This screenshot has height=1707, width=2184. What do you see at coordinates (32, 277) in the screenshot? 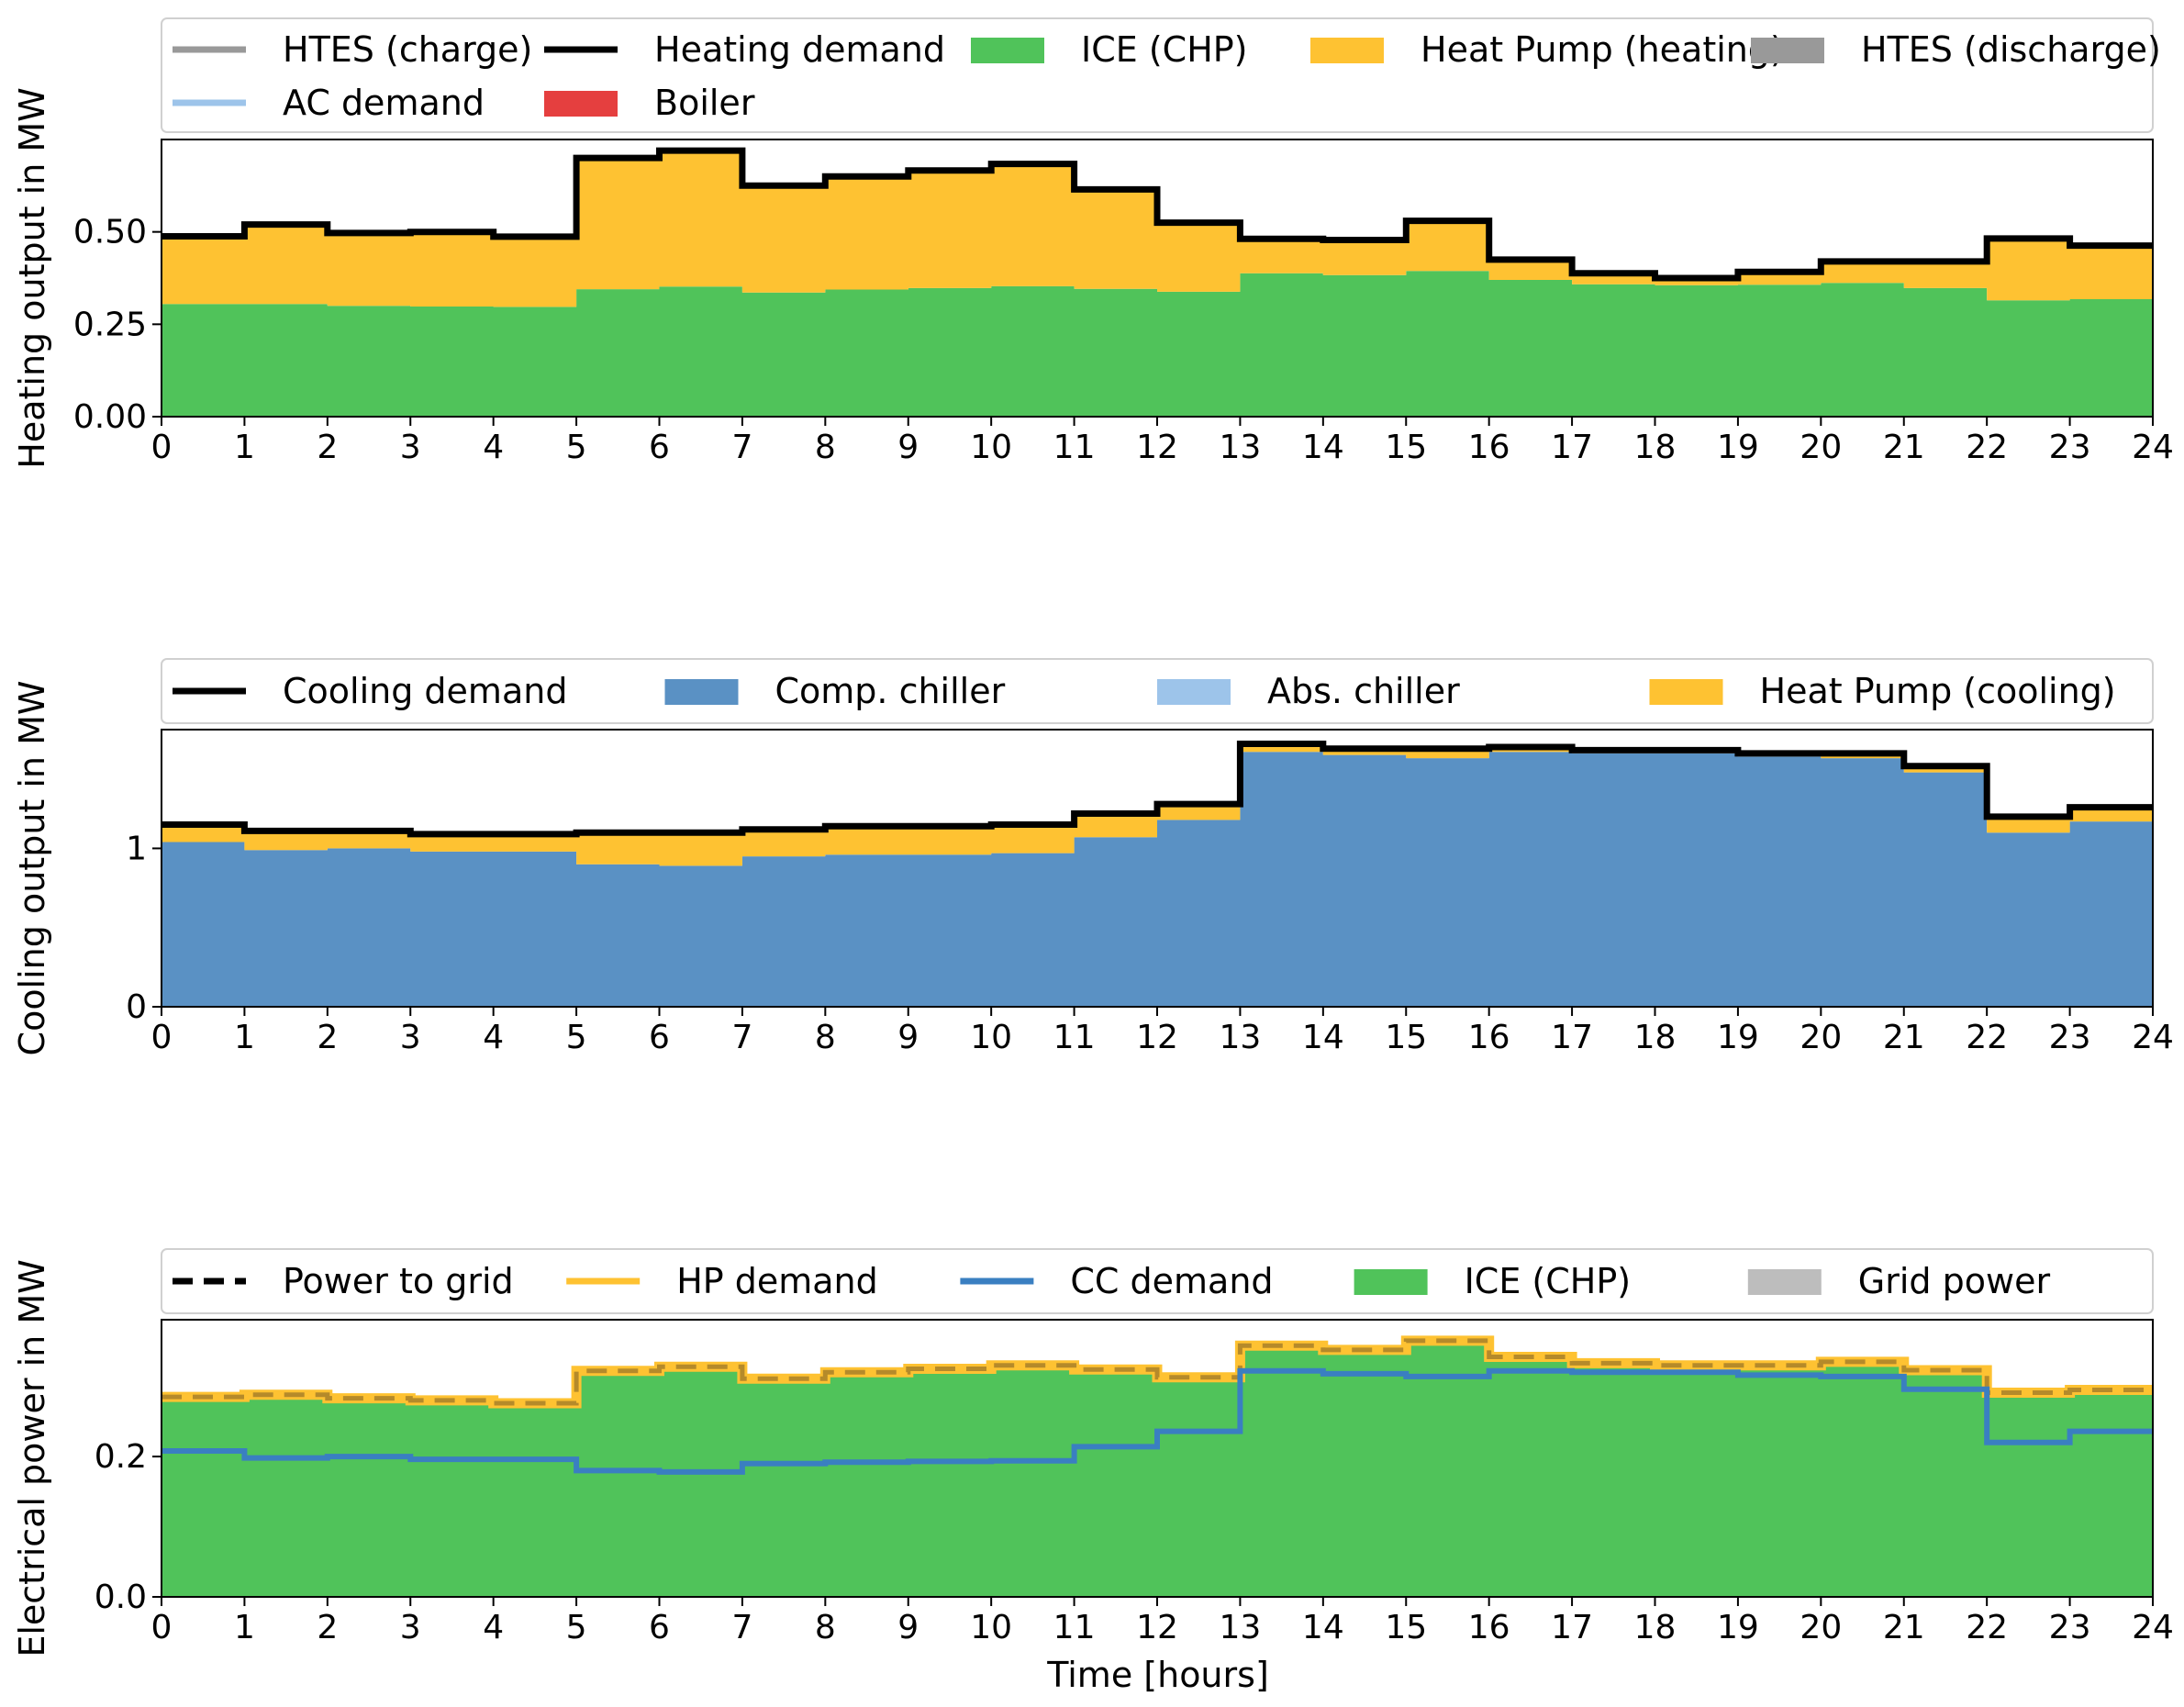
I see `y-axis-label: Heating output in MW` at bounding box center [32, 277].